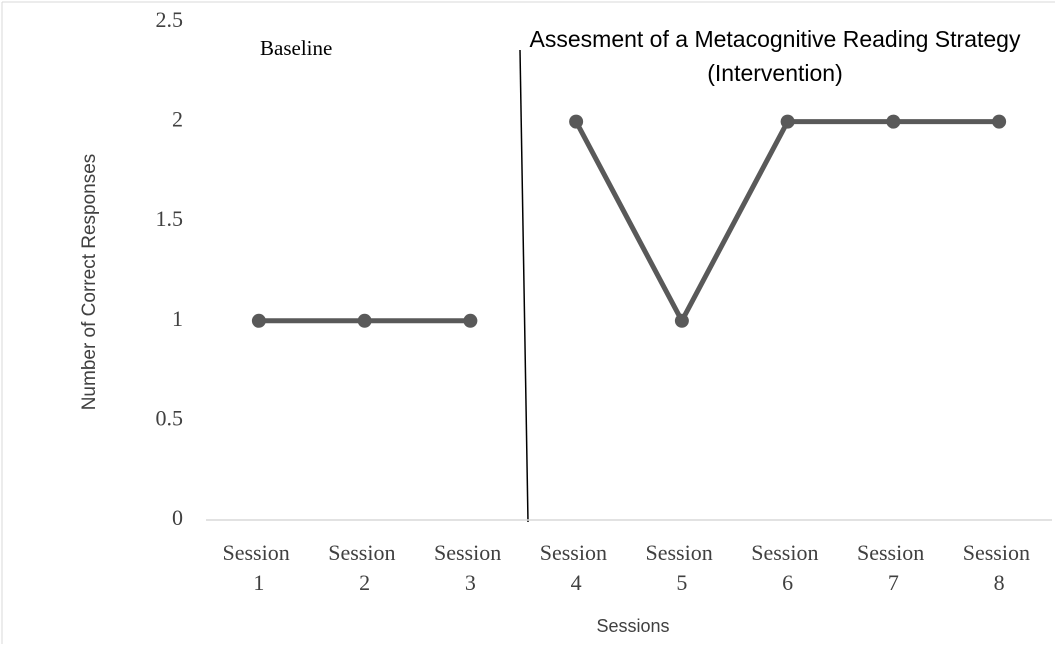  I want to click on y-tick-label: 2, so click(177, 119).